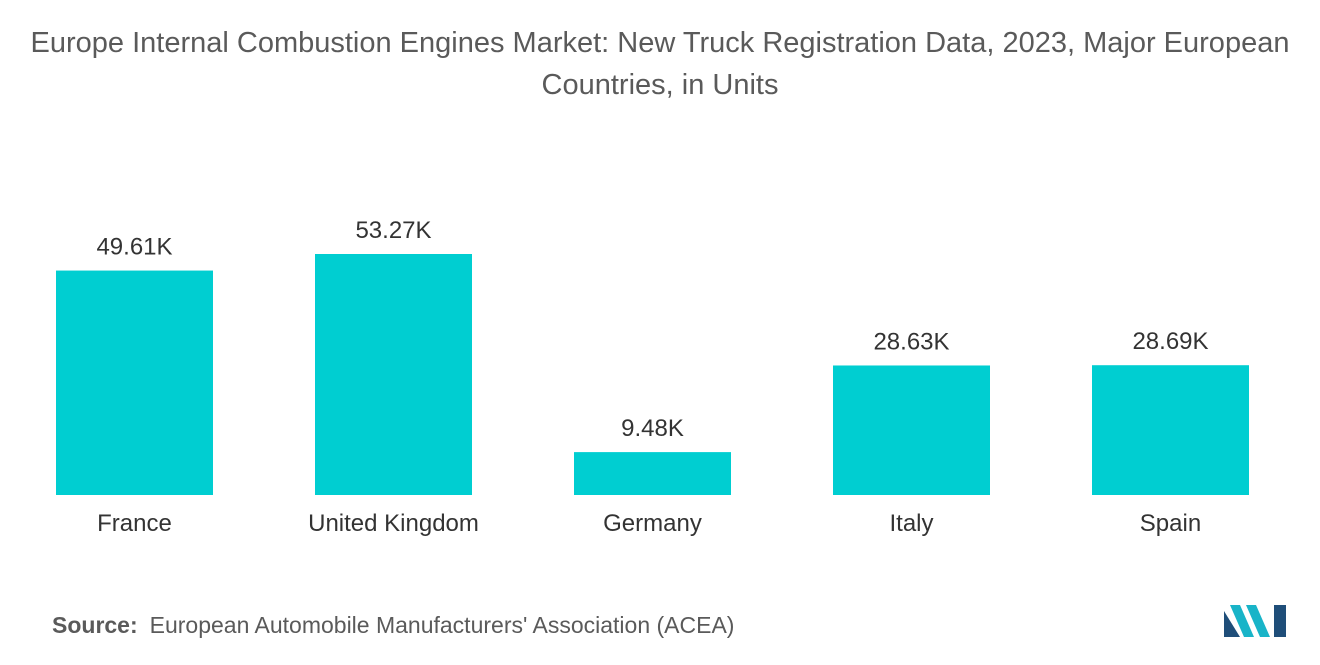 Image resolution: width=1320 pixels, height=665 pixels. Describe the element at coordinates (652, 523) in the screenshot. I see `x-tick-label: Germany` at that location.